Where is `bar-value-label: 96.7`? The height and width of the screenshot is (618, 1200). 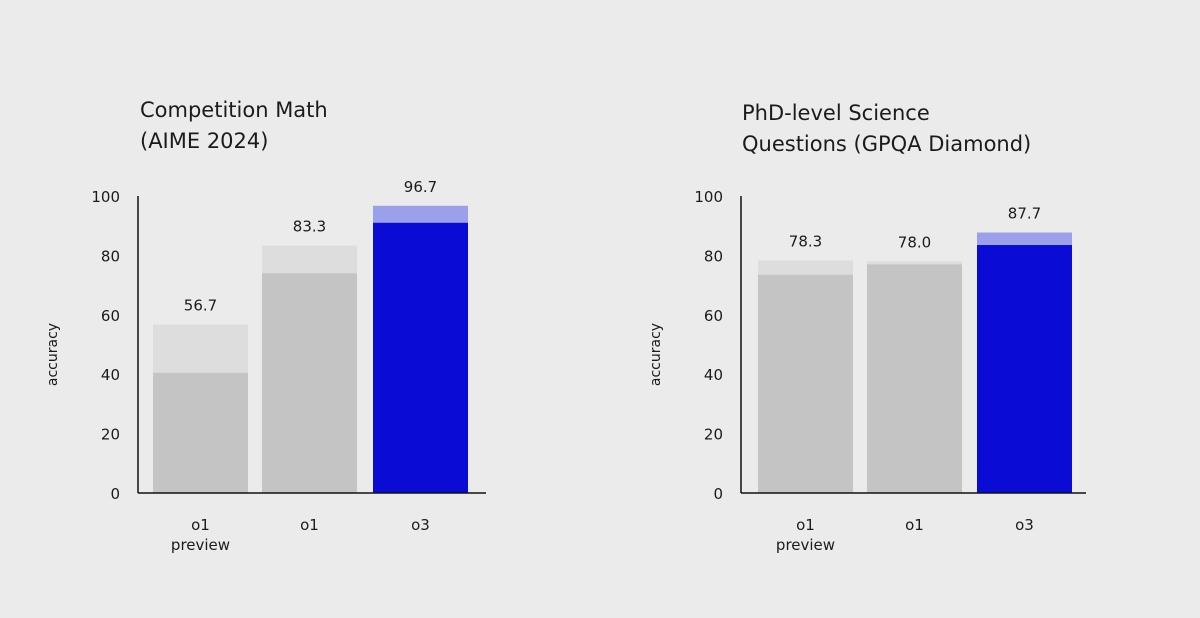
bar-value-label: 96.7 is located at coordinates (420, 187).